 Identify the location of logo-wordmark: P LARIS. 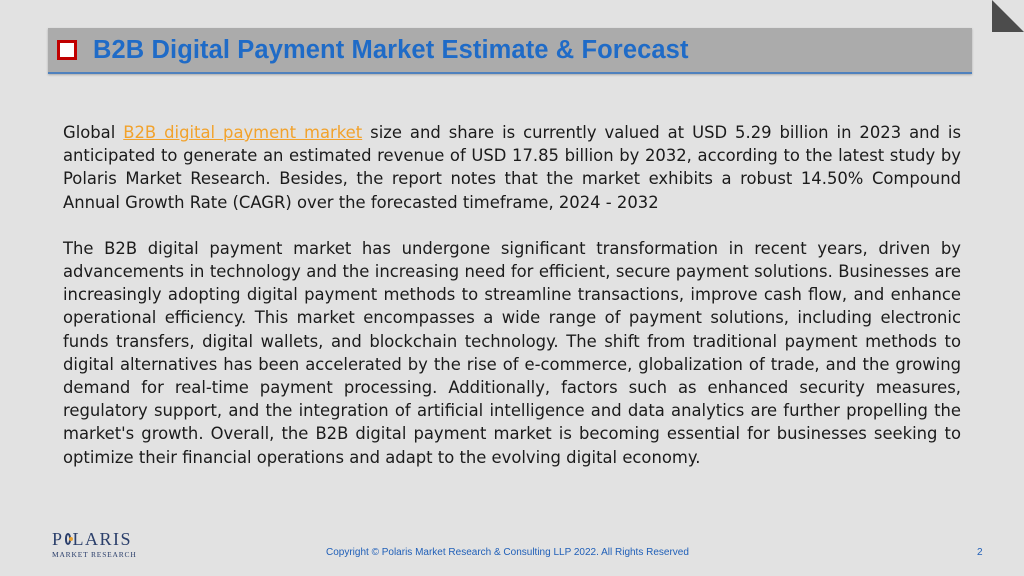
(92, 539).